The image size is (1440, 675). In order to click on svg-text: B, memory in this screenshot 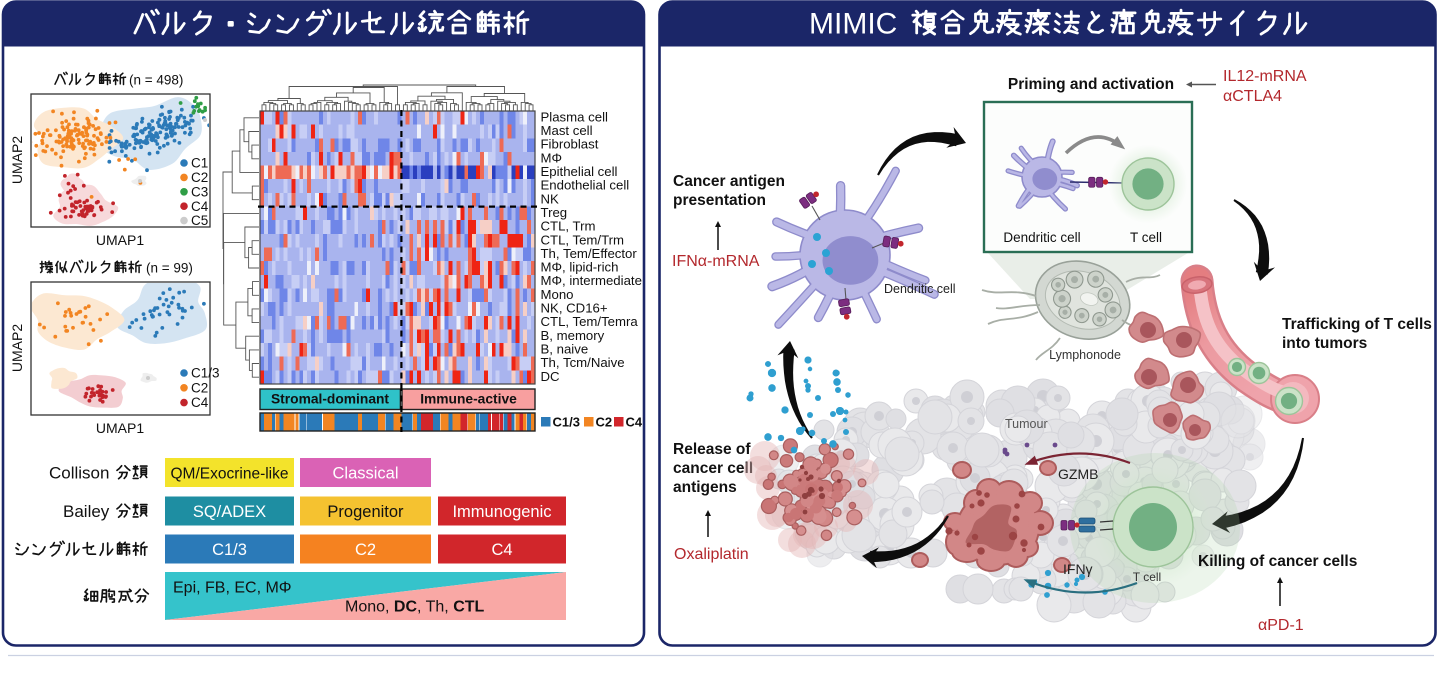, I will do `click(573, 335)`.